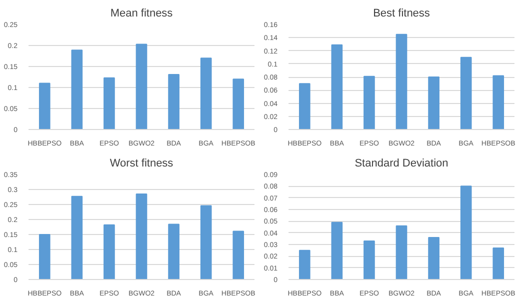  What do you see at coordinates (401, 14) in the screenshot?
I see `chart-title: Best fitness` at bounding box center [401, 14].